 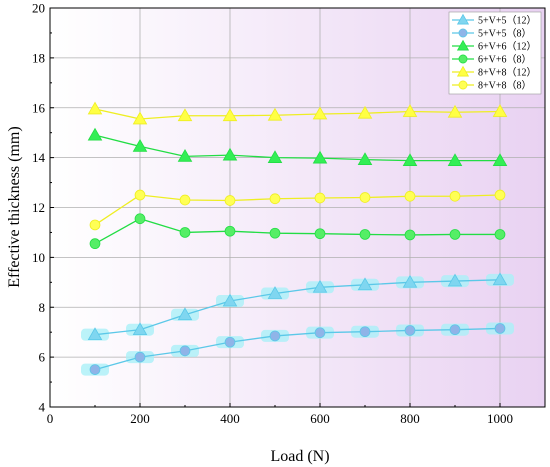 I want to click on legend-item: 6+V+6（12）, so click(x=494, y=46).